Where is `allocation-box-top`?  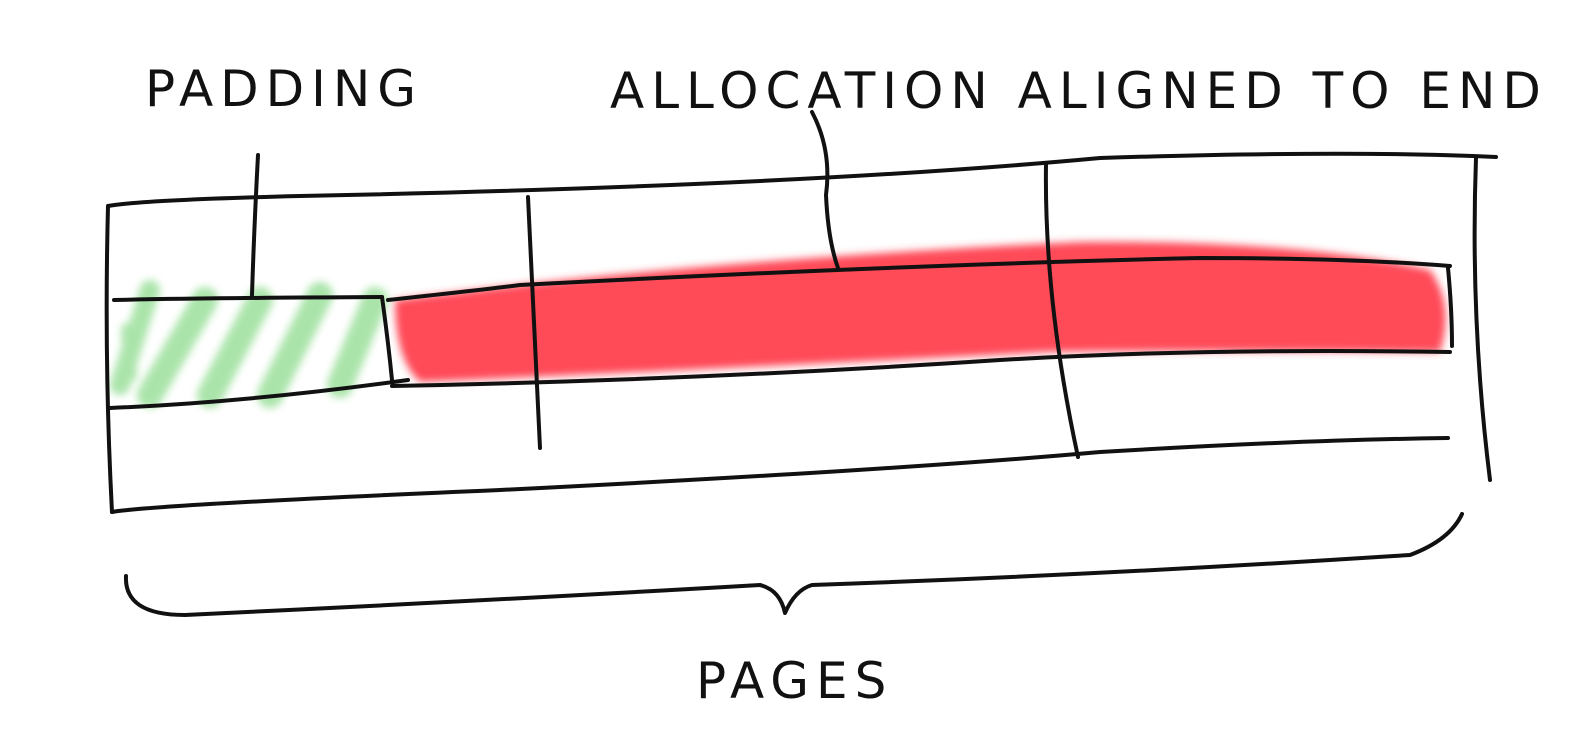 allocation-box-top is located at coordinates (919, 279).